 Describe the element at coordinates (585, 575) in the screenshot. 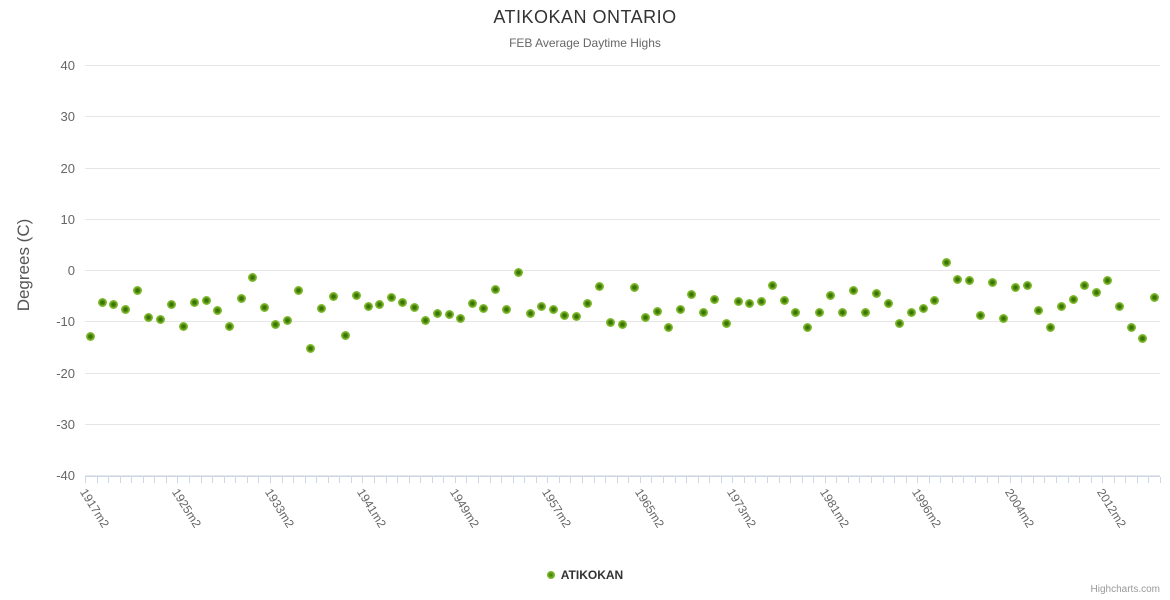

I see `legend-item: ATIKOKAN` at that location.